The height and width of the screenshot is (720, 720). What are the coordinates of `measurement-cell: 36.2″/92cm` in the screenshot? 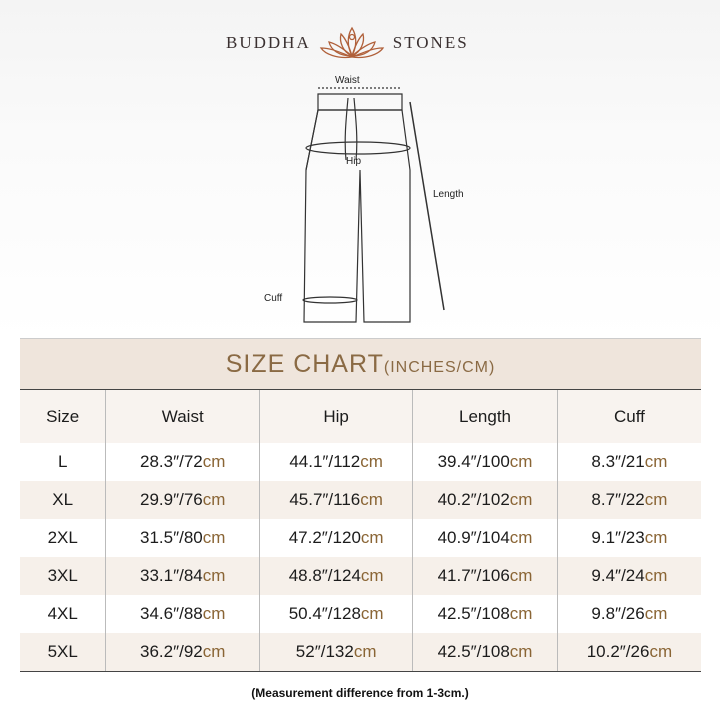 It's located at (182, 652).